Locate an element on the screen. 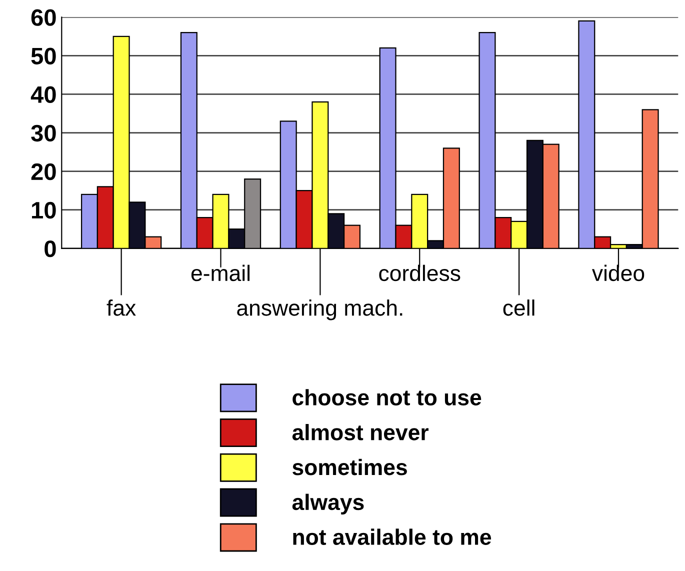 Image resolution: width=685 pixels, height=571 pixels. x-tick-label: fax is located at coordinates (121, 308).